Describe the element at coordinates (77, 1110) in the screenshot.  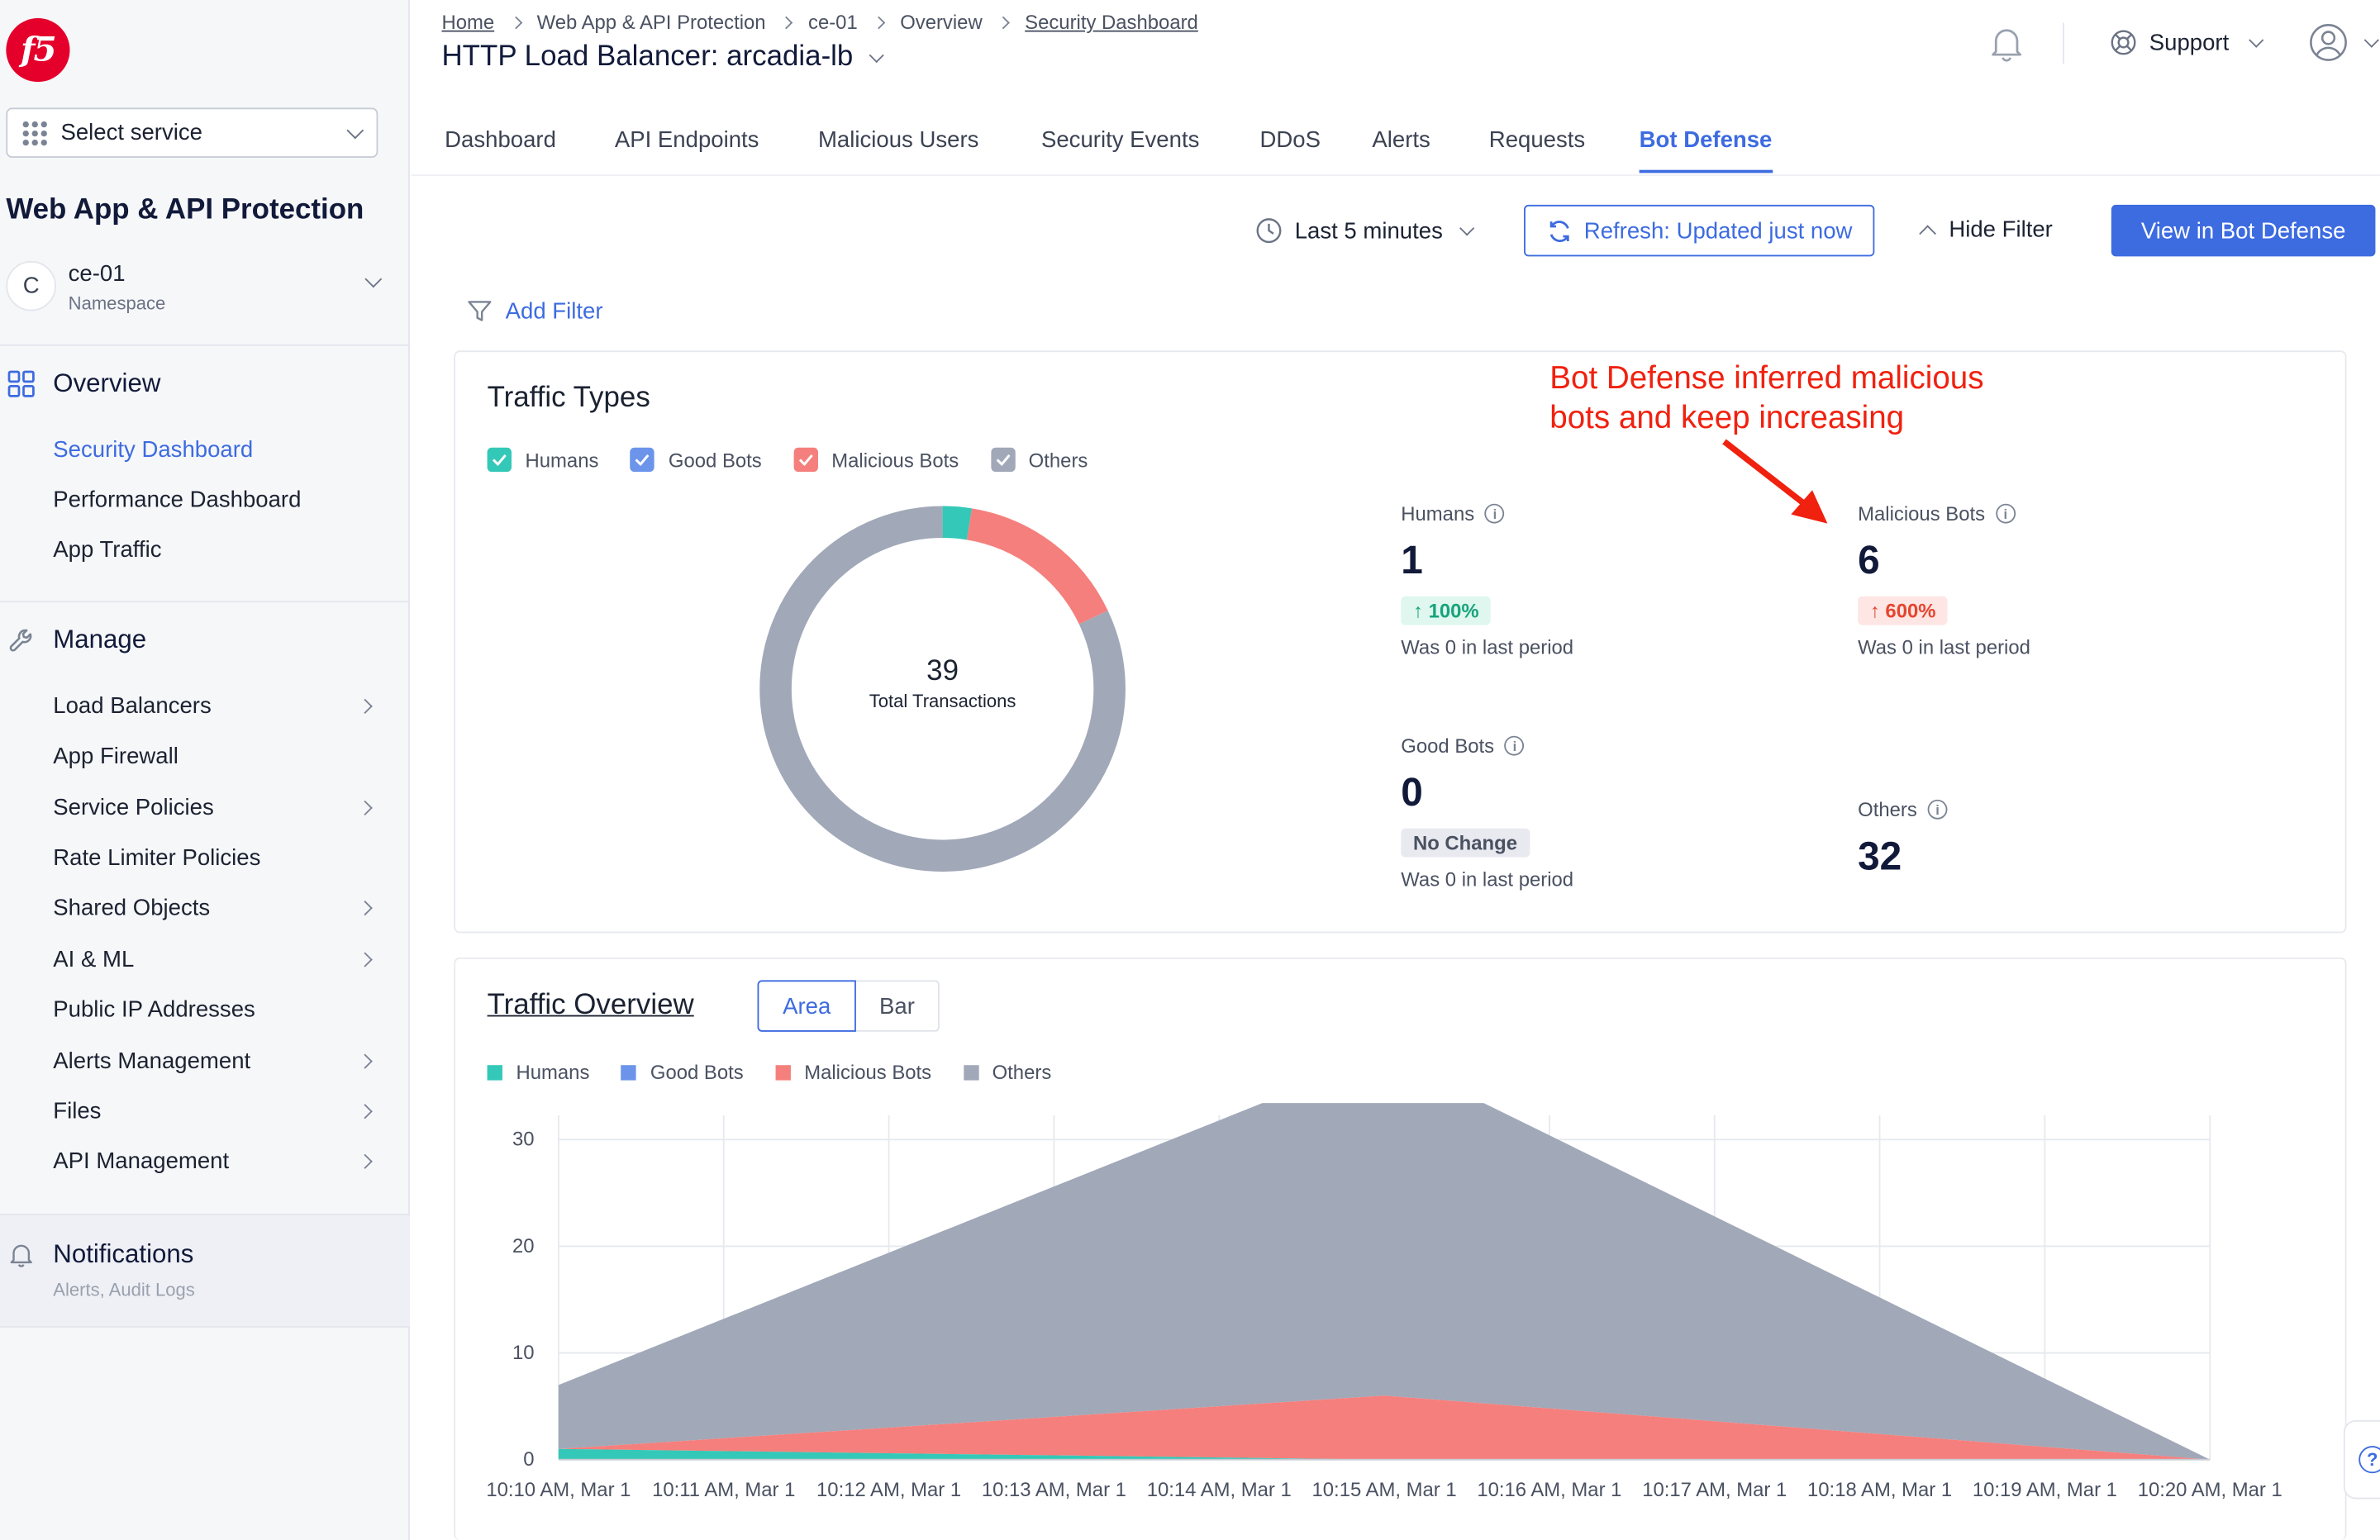
I see `nav-label: Files` at that location.